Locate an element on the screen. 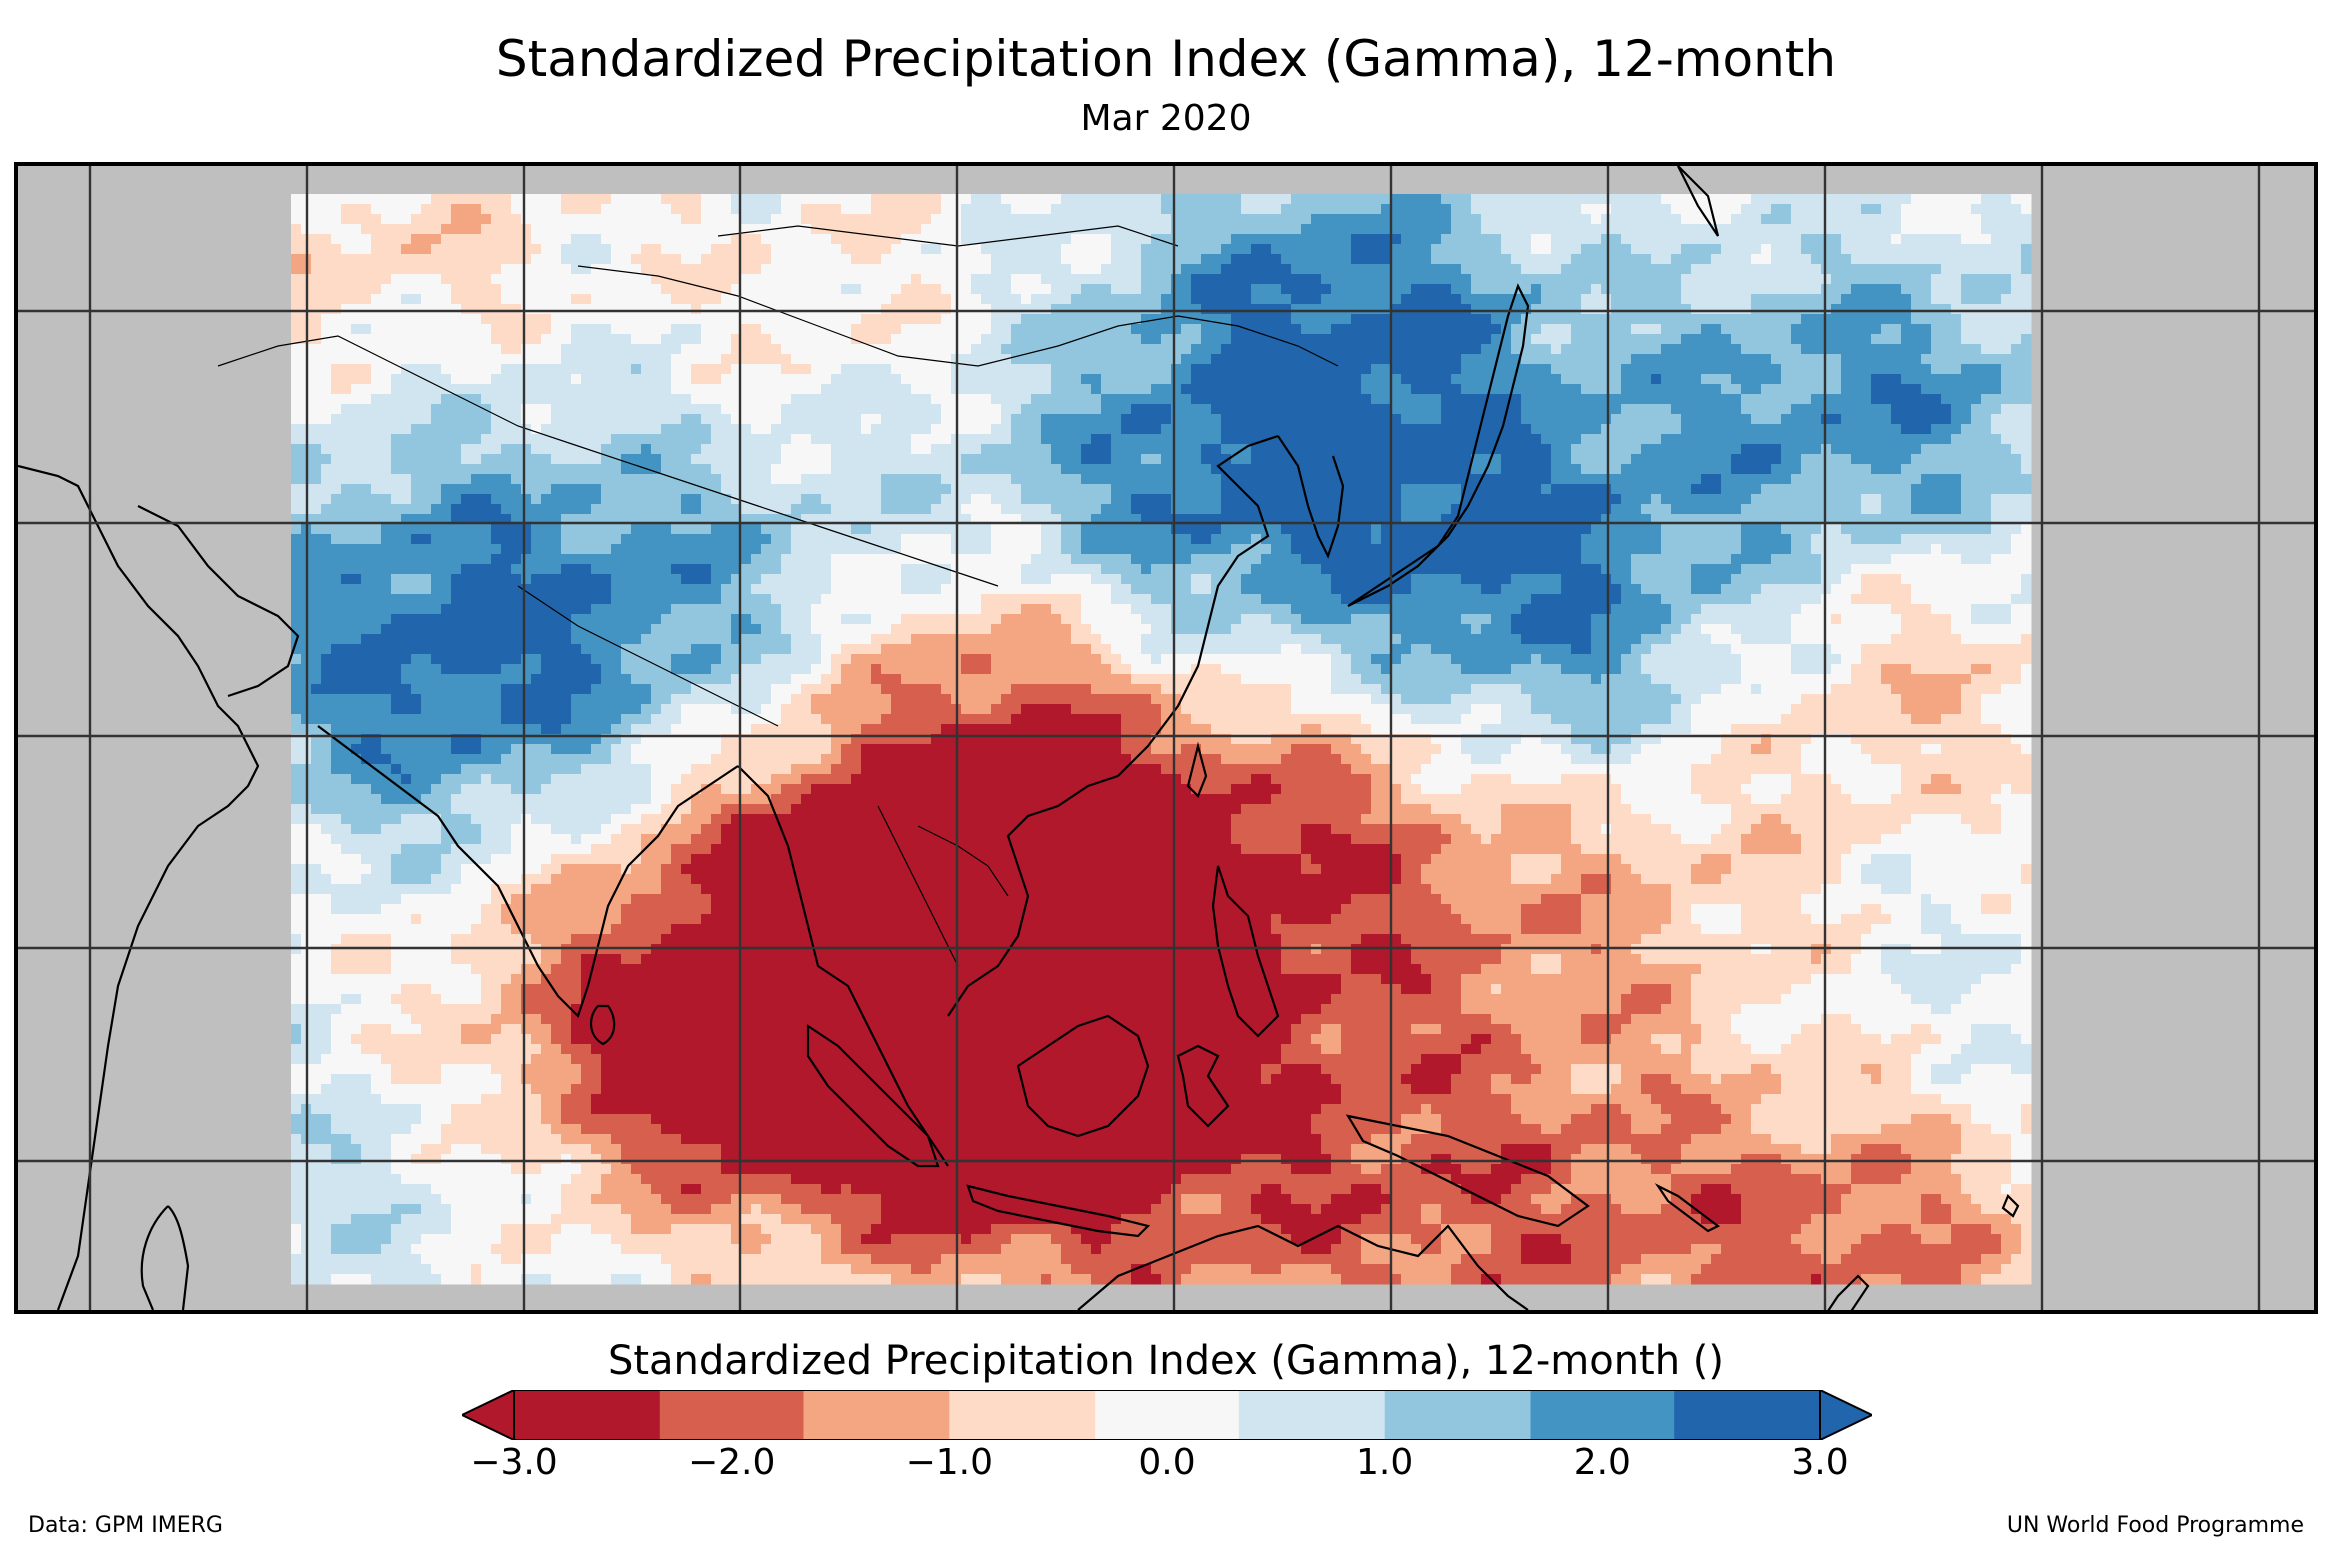 The image size is (2332, 1566). figure-subtitle: Mar 2020 is located at coordinates (1166, 118).